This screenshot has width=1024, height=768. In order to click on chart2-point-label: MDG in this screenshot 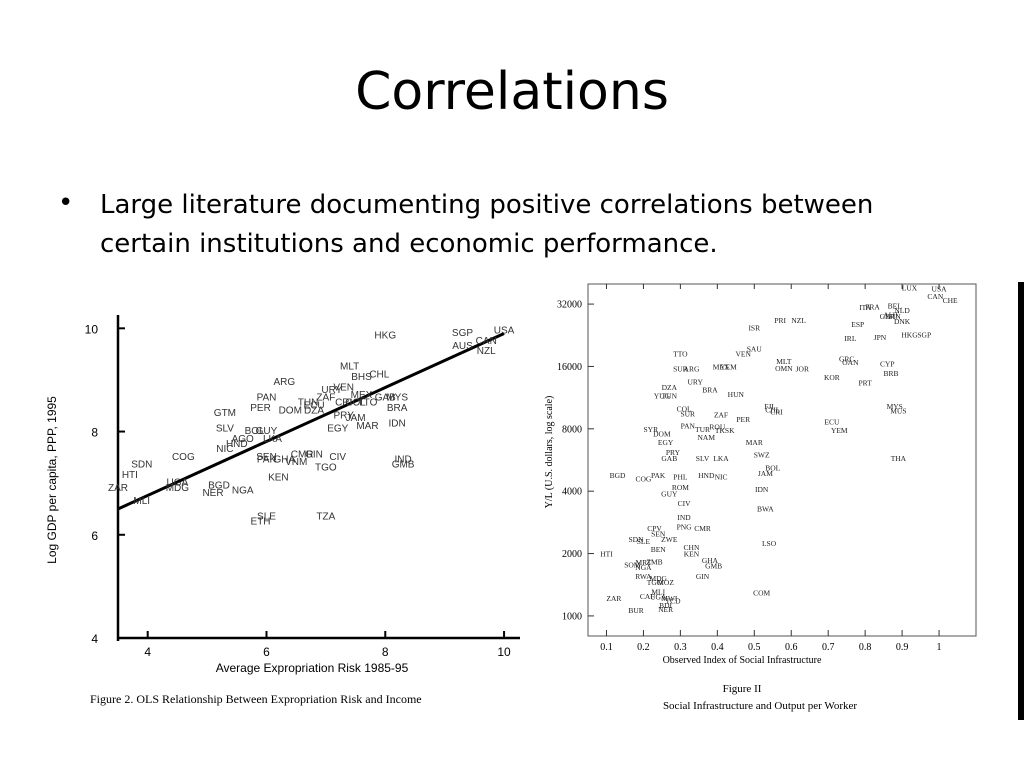, I will do `click(658, 578)`.